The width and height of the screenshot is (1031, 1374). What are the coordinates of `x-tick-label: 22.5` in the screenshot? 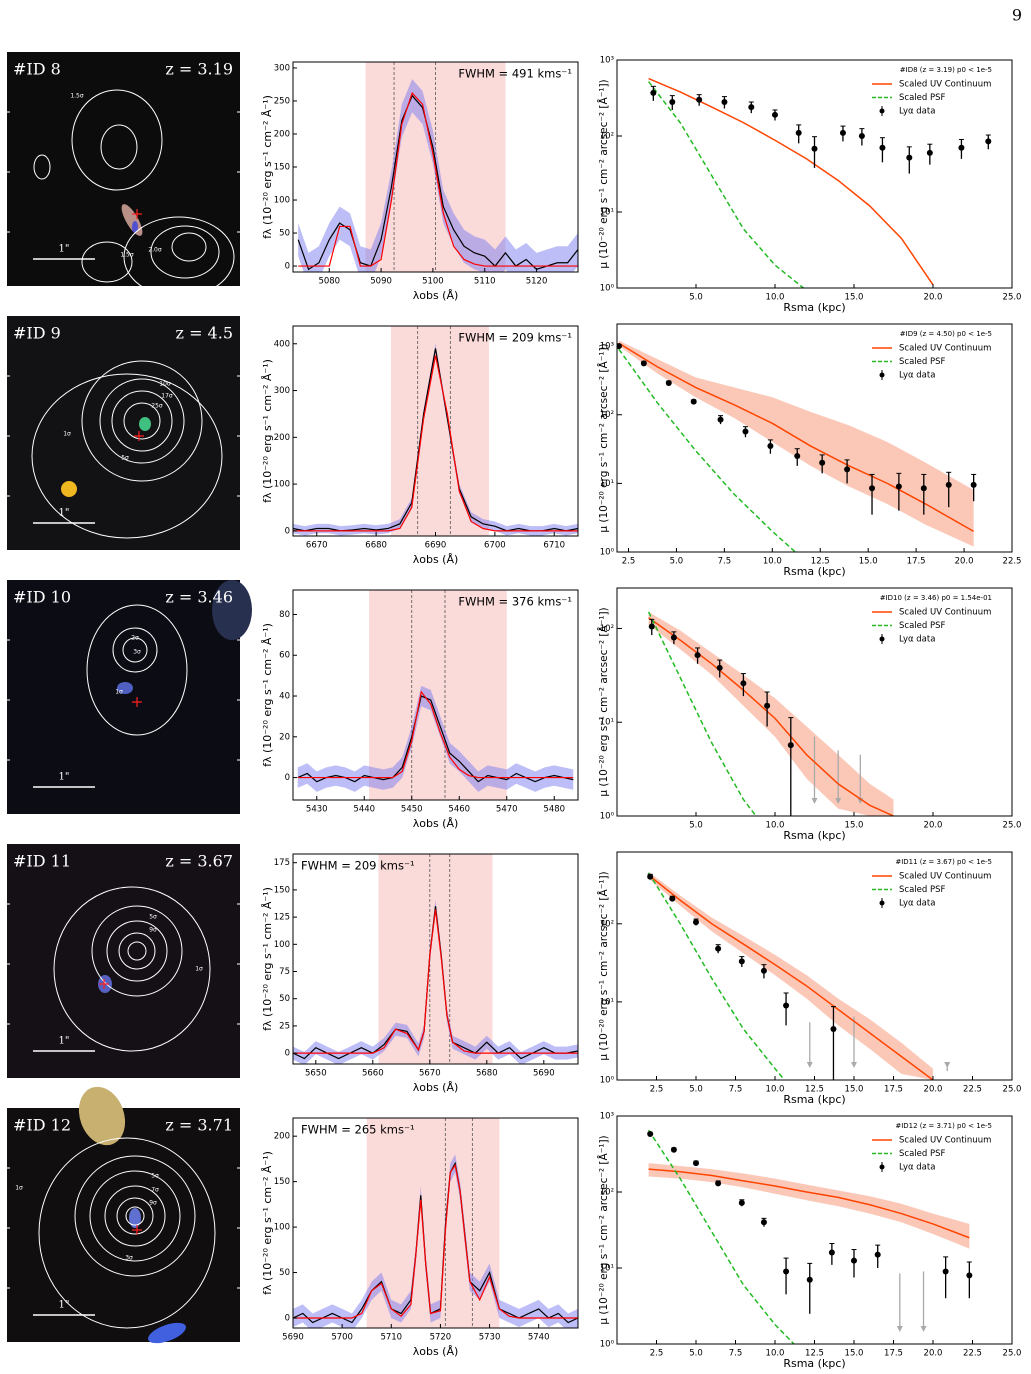 It's located at (972, 1090).